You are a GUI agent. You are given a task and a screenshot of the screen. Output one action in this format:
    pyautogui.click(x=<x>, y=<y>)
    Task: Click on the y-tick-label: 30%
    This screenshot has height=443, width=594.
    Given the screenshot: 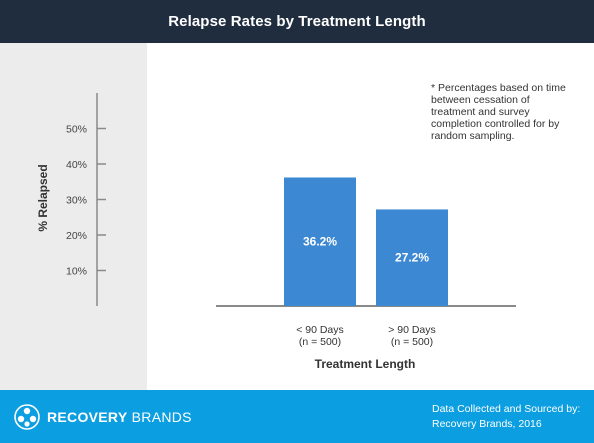 What is the action you would take?
    pyautogui.click(x=76, y=201)
    